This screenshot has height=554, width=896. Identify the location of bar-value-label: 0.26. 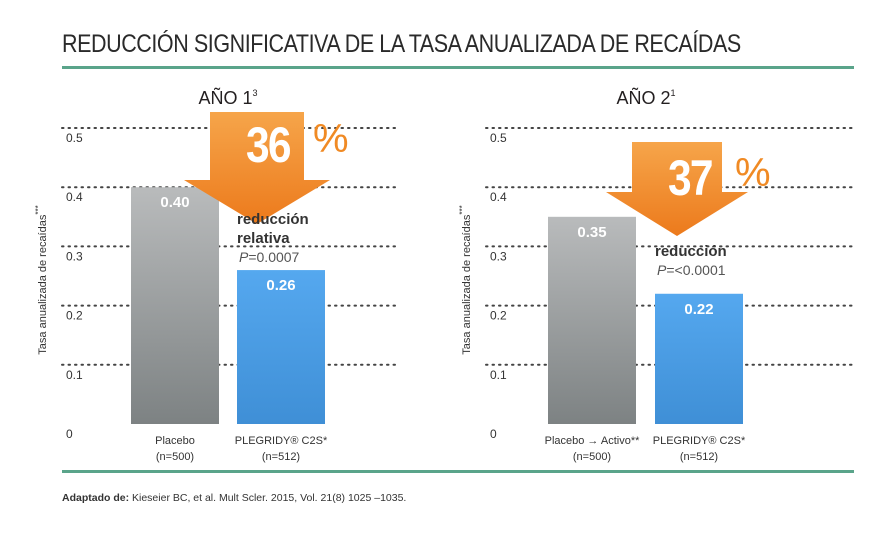
(280, 285).